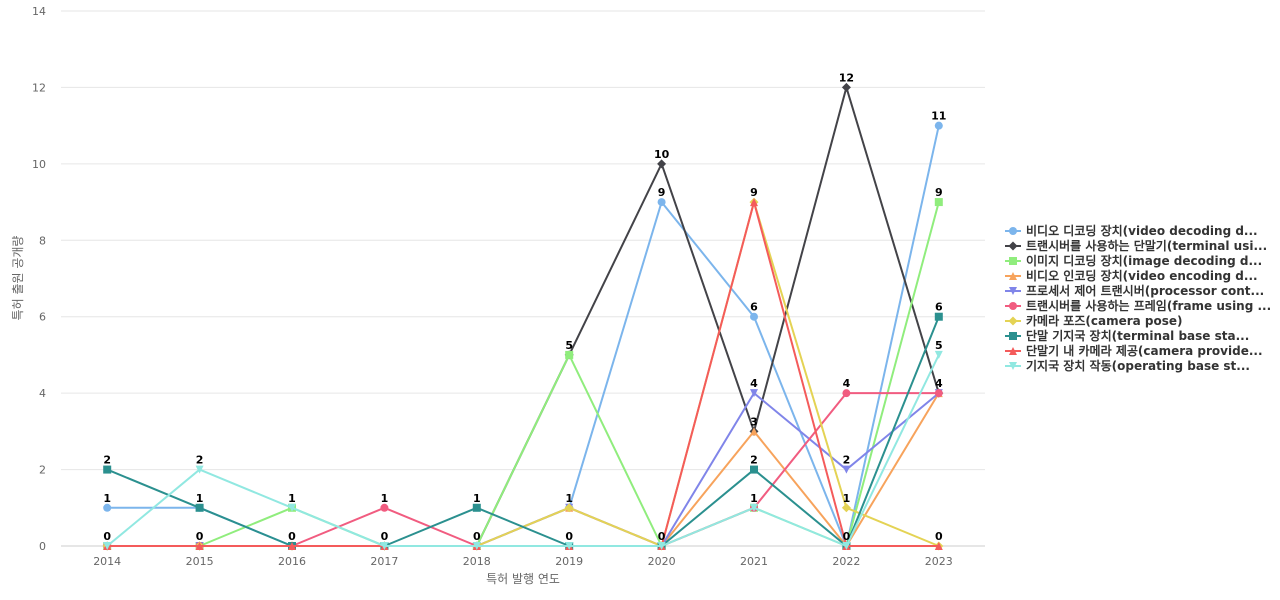 The height and width of the screenshot is (600, 1280). Describe the element at coordinates (938, 116) in the screenshot. I see `data-label: 11` at that location.